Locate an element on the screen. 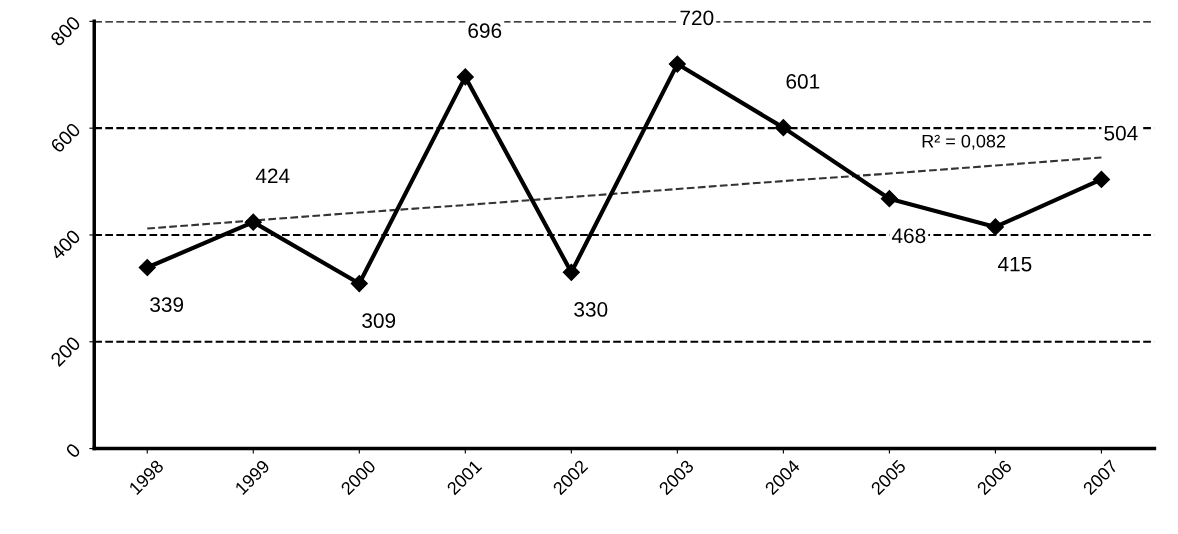 This screenshot has height=534, width=1178. y-tick-label: 0 is located at coordinates (73, 450).